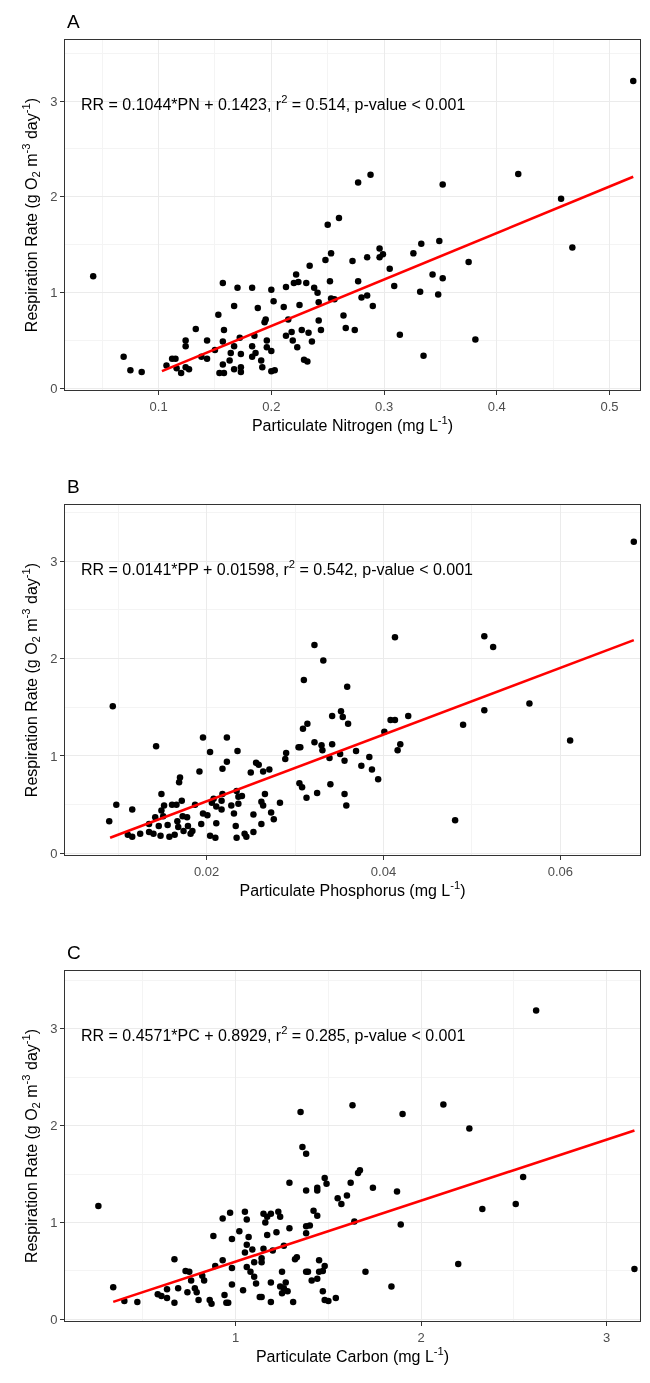 This screenshot has width=650, height=1383. I want to click on annotation: RR = 0.0141*PP + 0.01598, r$^{2}$ = 0.542, p-value < 0.001, so click(277, 568).